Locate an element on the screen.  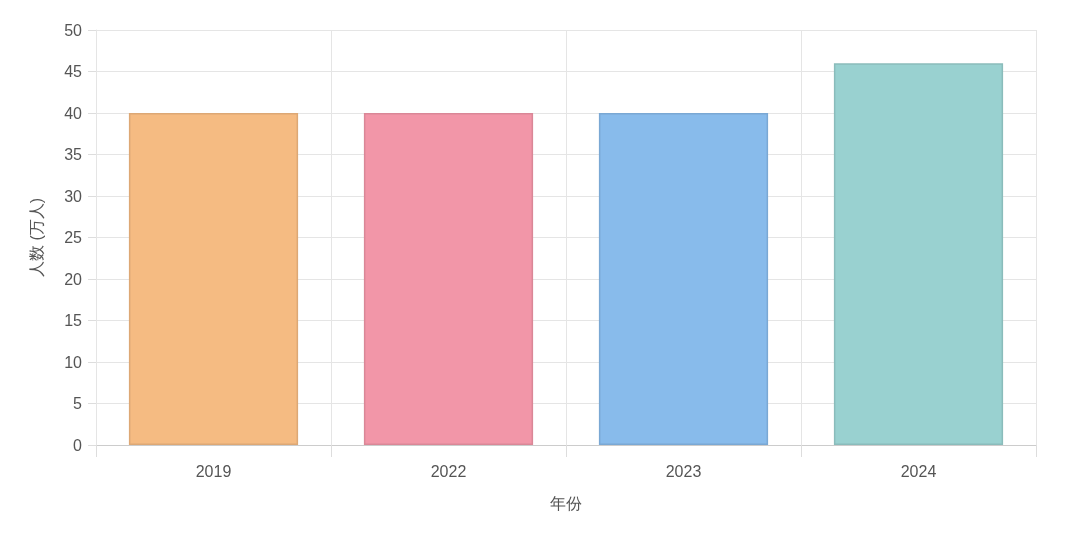
x-tick-label: 2024 is located at coordinates (918, 471).